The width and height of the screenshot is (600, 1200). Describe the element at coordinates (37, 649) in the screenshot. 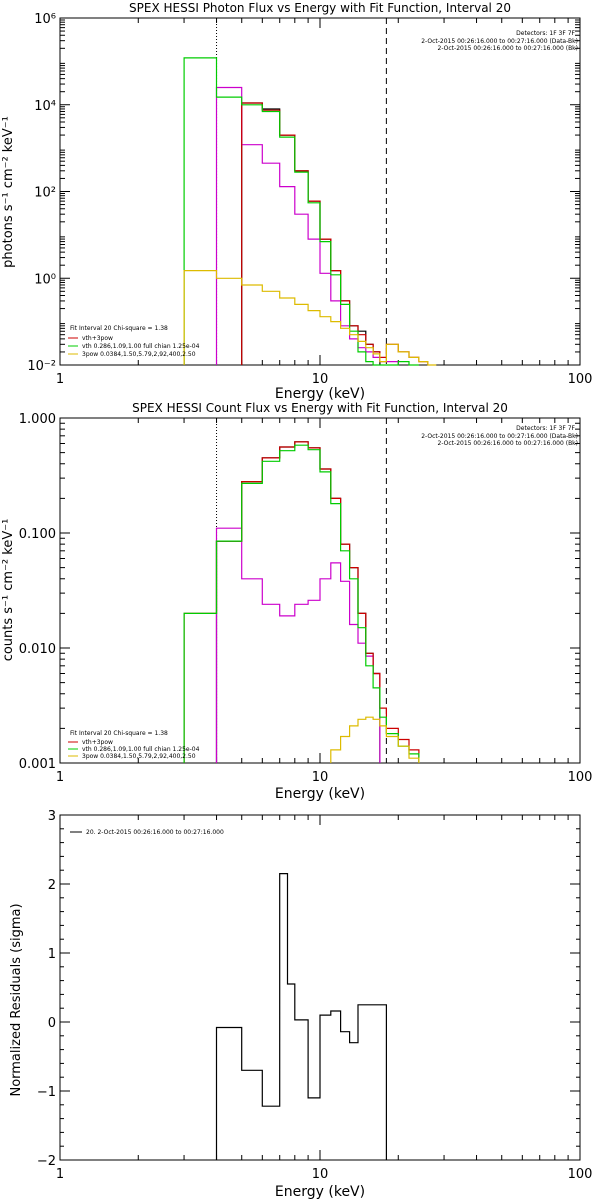

I see `y-tick-label: 0.010` at that location.